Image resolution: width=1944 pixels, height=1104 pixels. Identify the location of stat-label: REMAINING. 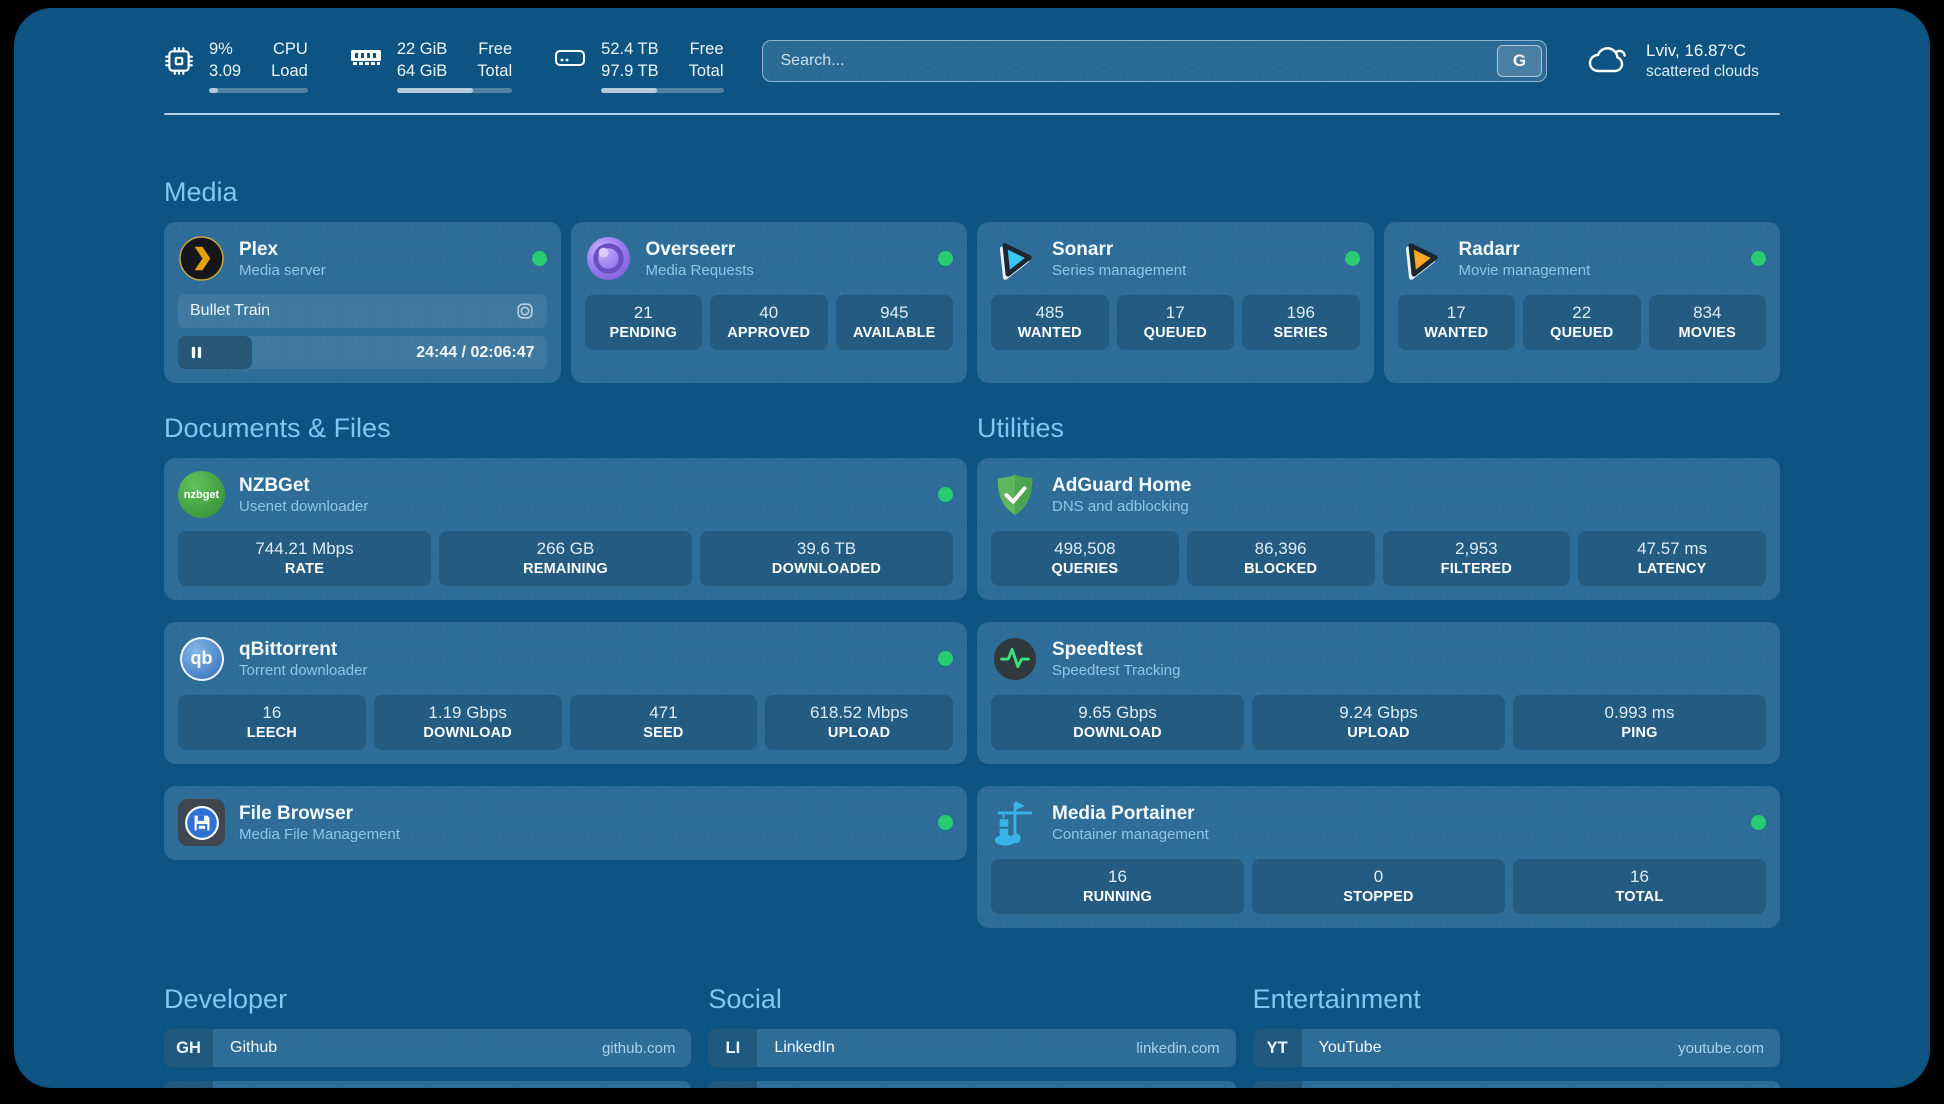
(565, 569).